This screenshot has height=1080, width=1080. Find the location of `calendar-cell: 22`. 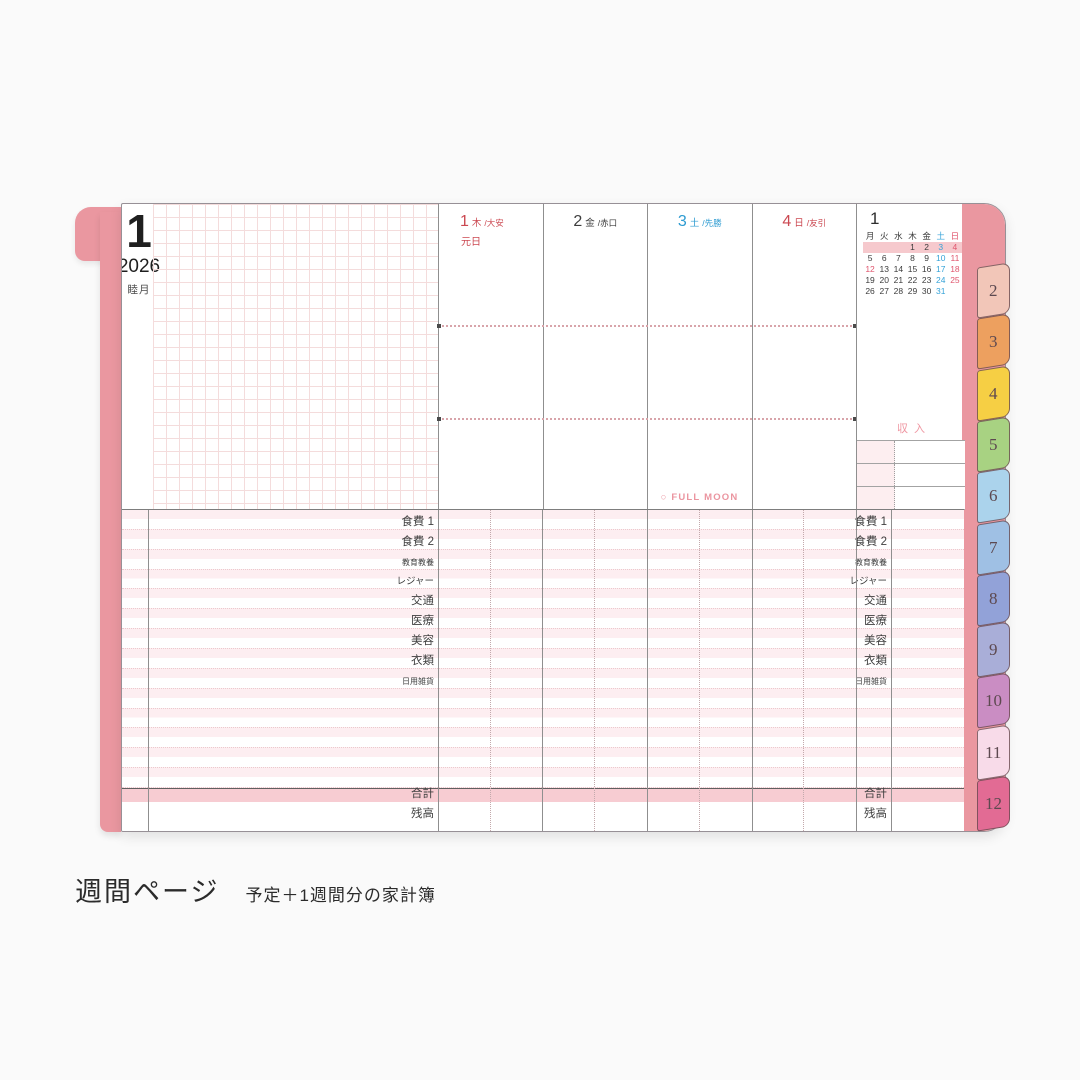

calendar-cell: 22 is located at coordinates (912, 280).